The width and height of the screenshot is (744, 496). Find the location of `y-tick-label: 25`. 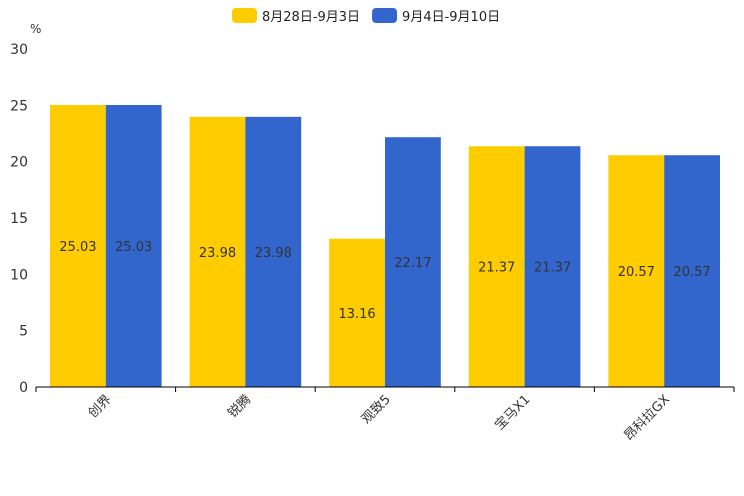

y-tick-label: 25 is located at coordinates (19, 106).